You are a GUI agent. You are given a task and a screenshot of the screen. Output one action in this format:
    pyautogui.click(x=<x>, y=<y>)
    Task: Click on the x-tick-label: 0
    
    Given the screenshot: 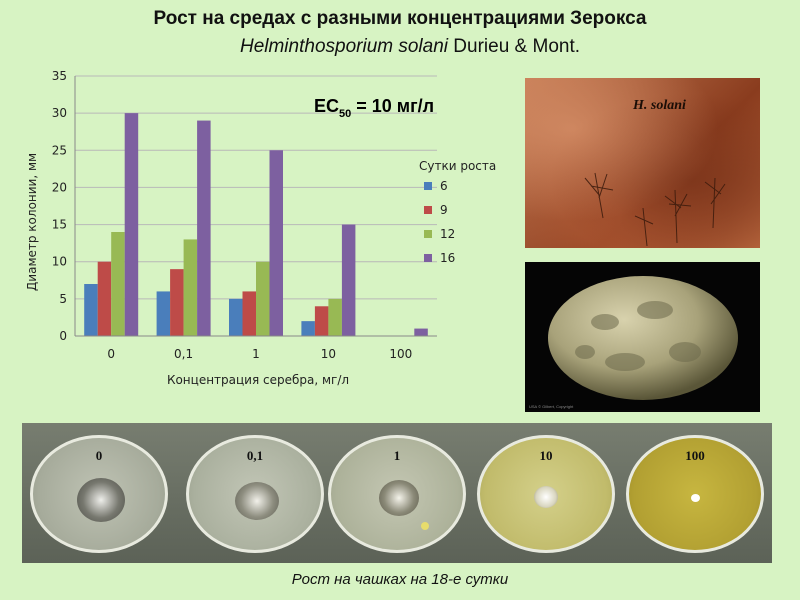 What is the action you would take?
    pyautogui.click(x=111, y=354)
    